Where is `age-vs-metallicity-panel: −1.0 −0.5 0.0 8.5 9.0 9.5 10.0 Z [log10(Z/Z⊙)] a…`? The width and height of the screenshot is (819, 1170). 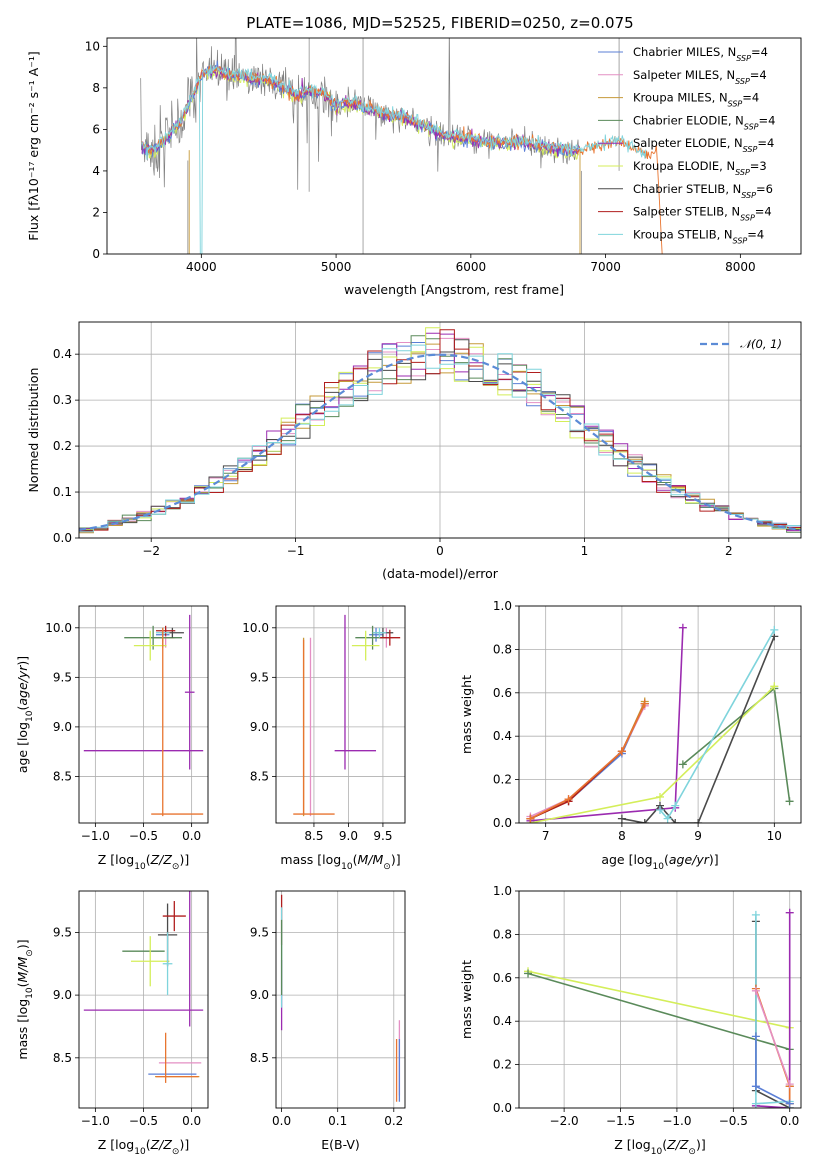
age-vs-metallicity-panel: −1.0 −0.5 0.0 8.5 9.0 9.5 10.0 Z [log10(Z/Z⊙)] a… is located at coordinates (112, 738).